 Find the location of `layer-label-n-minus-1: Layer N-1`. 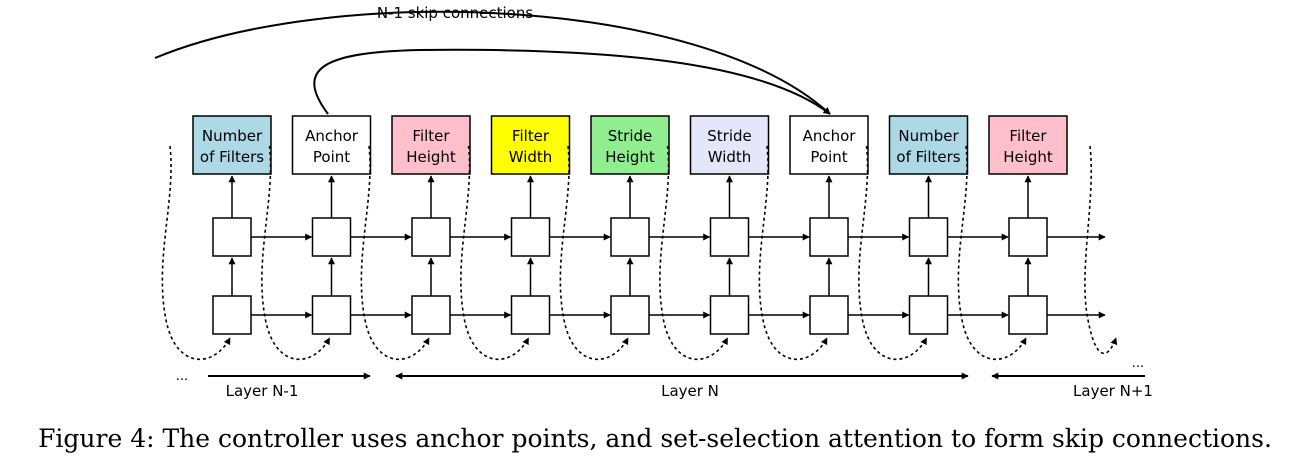

layer-label-n-minus-1: Layer N-1 is located at coordinates (262, 391).